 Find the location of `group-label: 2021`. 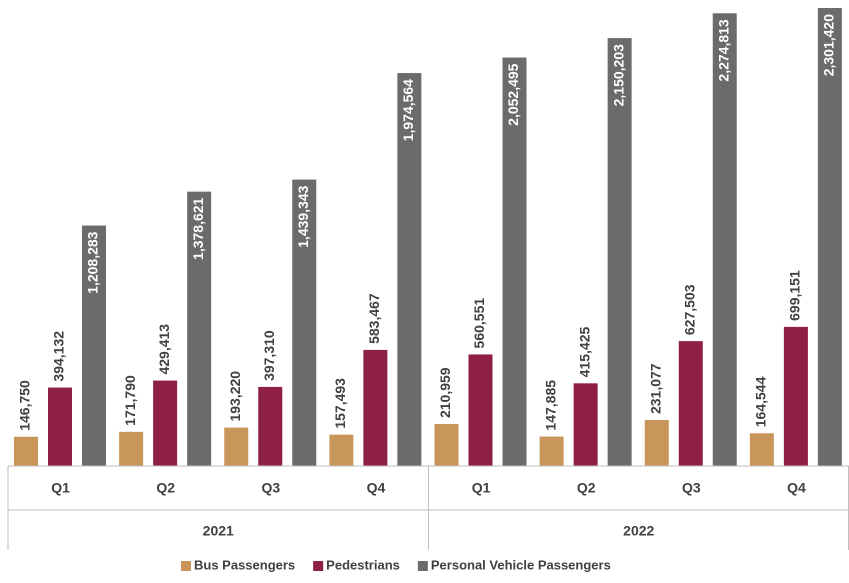

group-label: 2021 is located at coordinates (218, 531).